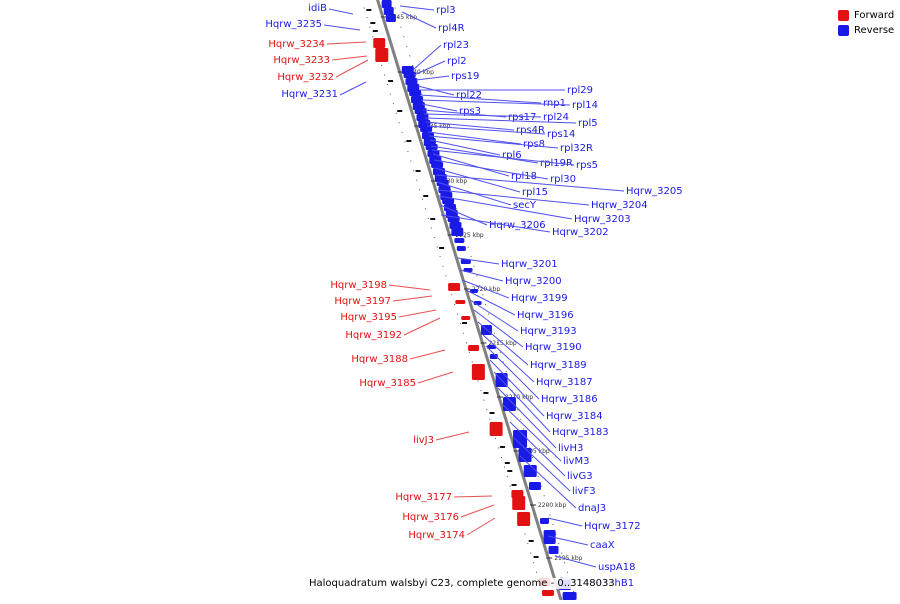 The image size is (900, 604). What do you see at coordinates (569, 399) in the screenshot?
I see `gene-label: Hqrw_3186` at bounding box center [569, 399].